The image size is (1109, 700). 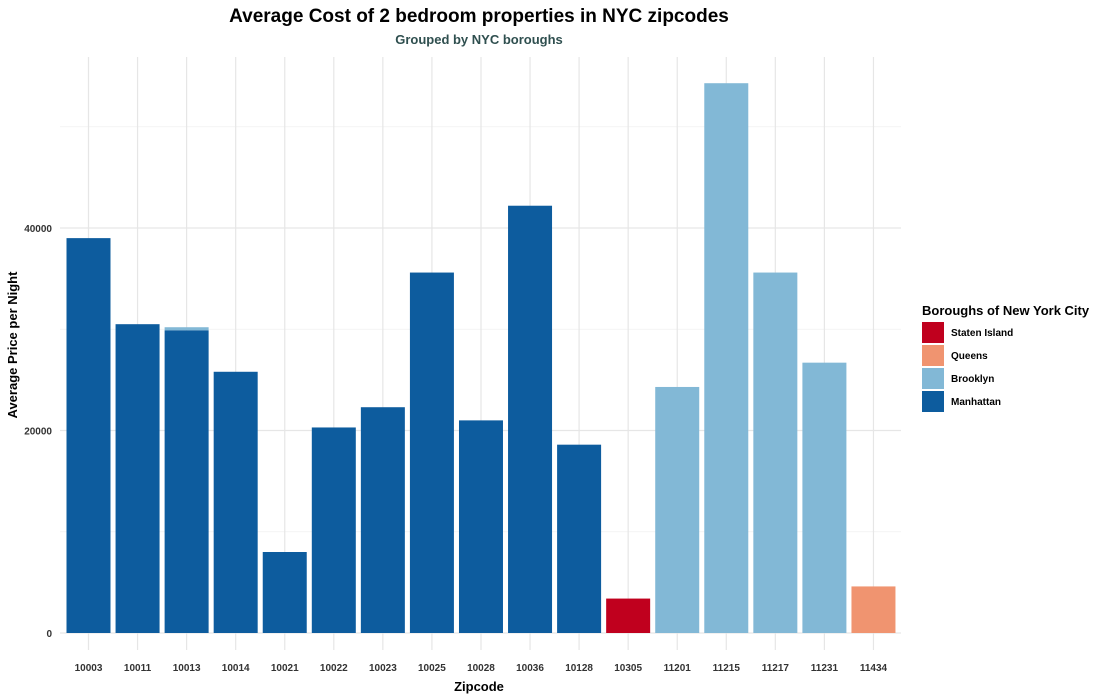 What do you see at coordinates (187, 668) in the screenshot?
I see `x-tick-label: 10013` at bounding box center [187, 668].